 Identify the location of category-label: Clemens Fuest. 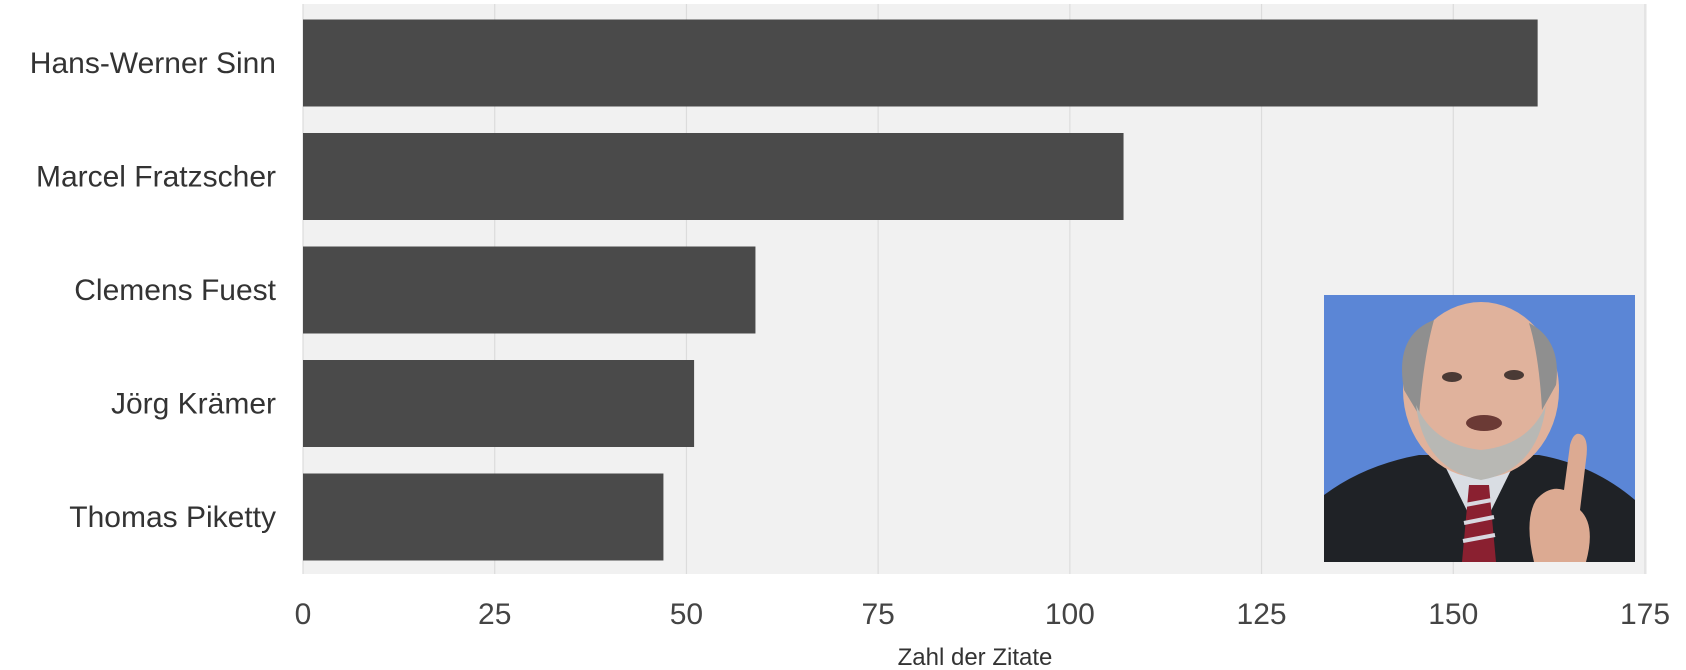
(175, 290).